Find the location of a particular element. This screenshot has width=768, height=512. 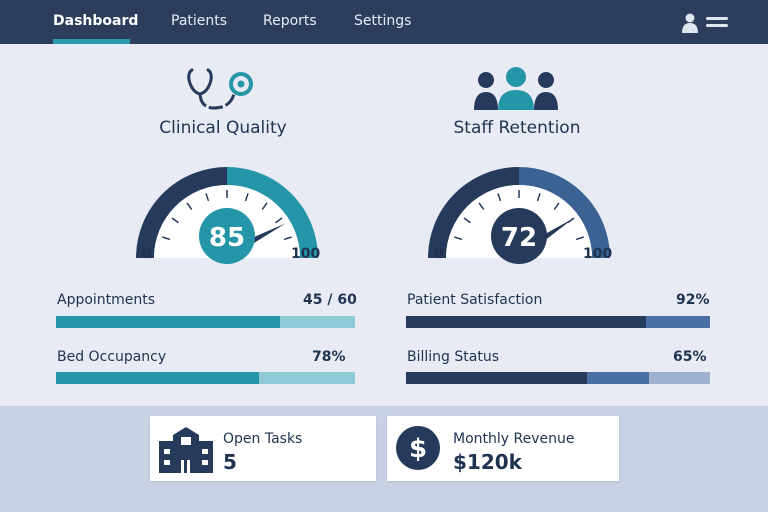

bed-occupancy-bar is located at coordinates (205, 378).